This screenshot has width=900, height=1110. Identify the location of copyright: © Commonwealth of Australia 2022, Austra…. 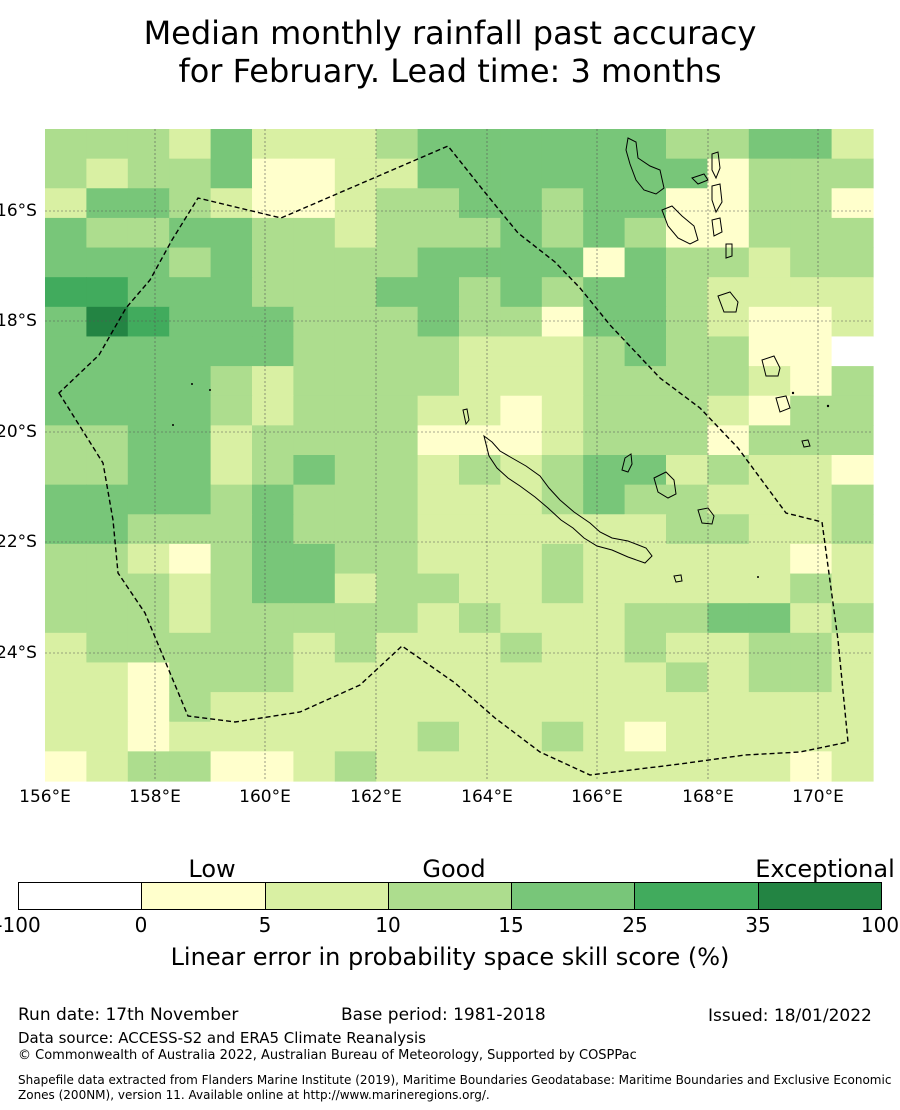
(327, 1055).